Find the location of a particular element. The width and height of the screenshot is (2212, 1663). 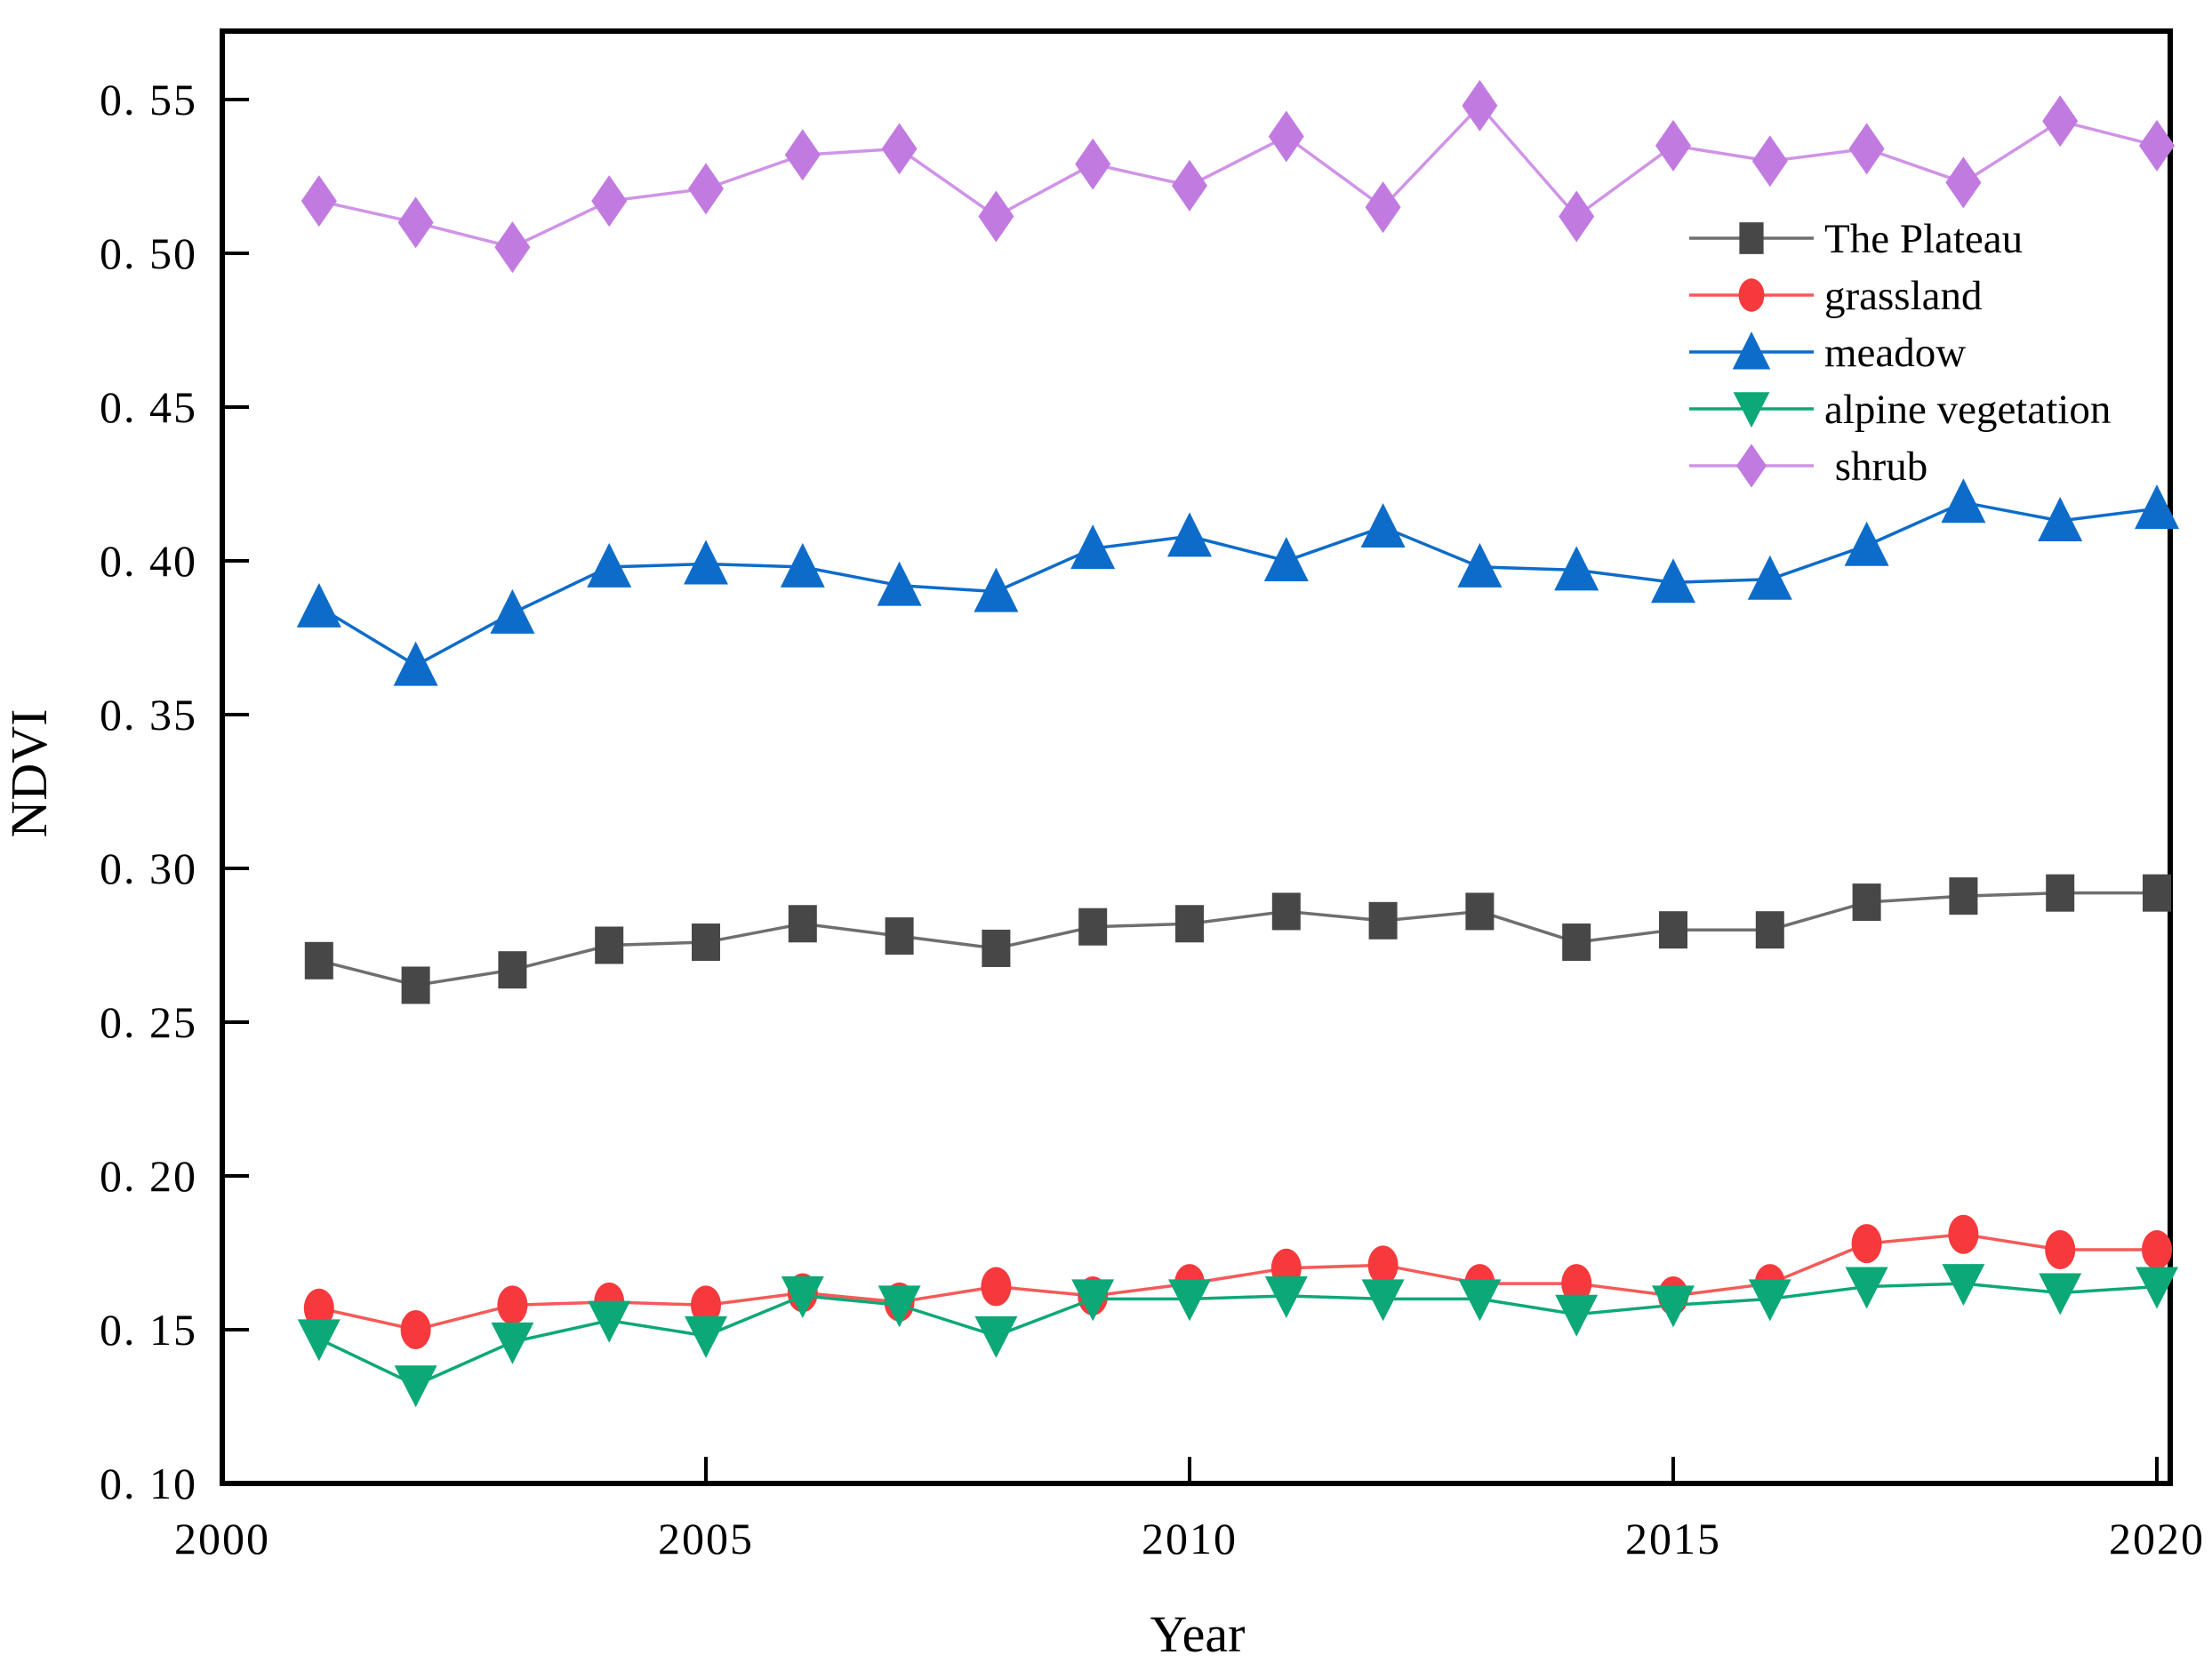

legend-marker-triangle-down-icon is located at coordinates (1751, 410).